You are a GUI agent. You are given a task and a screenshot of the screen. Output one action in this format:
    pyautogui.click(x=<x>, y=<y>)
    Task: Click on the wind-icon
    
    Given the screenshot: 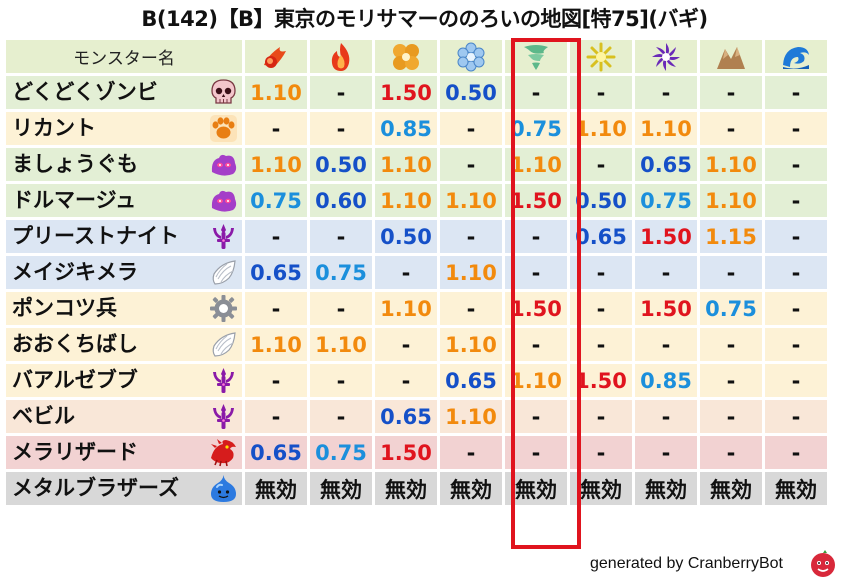 What is the action you would take?
    pyautogui.click(x=536, y=57)
    